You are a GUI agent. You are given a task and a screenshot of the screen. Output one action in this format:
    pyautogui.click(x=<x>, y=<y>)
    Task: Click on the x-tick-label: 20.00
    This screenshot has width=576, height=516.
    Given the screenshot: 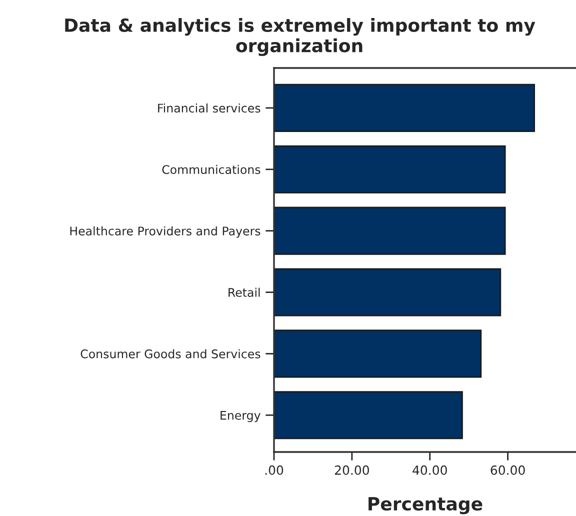 What is the action you would take?
    pyautogui.click(x=351, y=470)
    